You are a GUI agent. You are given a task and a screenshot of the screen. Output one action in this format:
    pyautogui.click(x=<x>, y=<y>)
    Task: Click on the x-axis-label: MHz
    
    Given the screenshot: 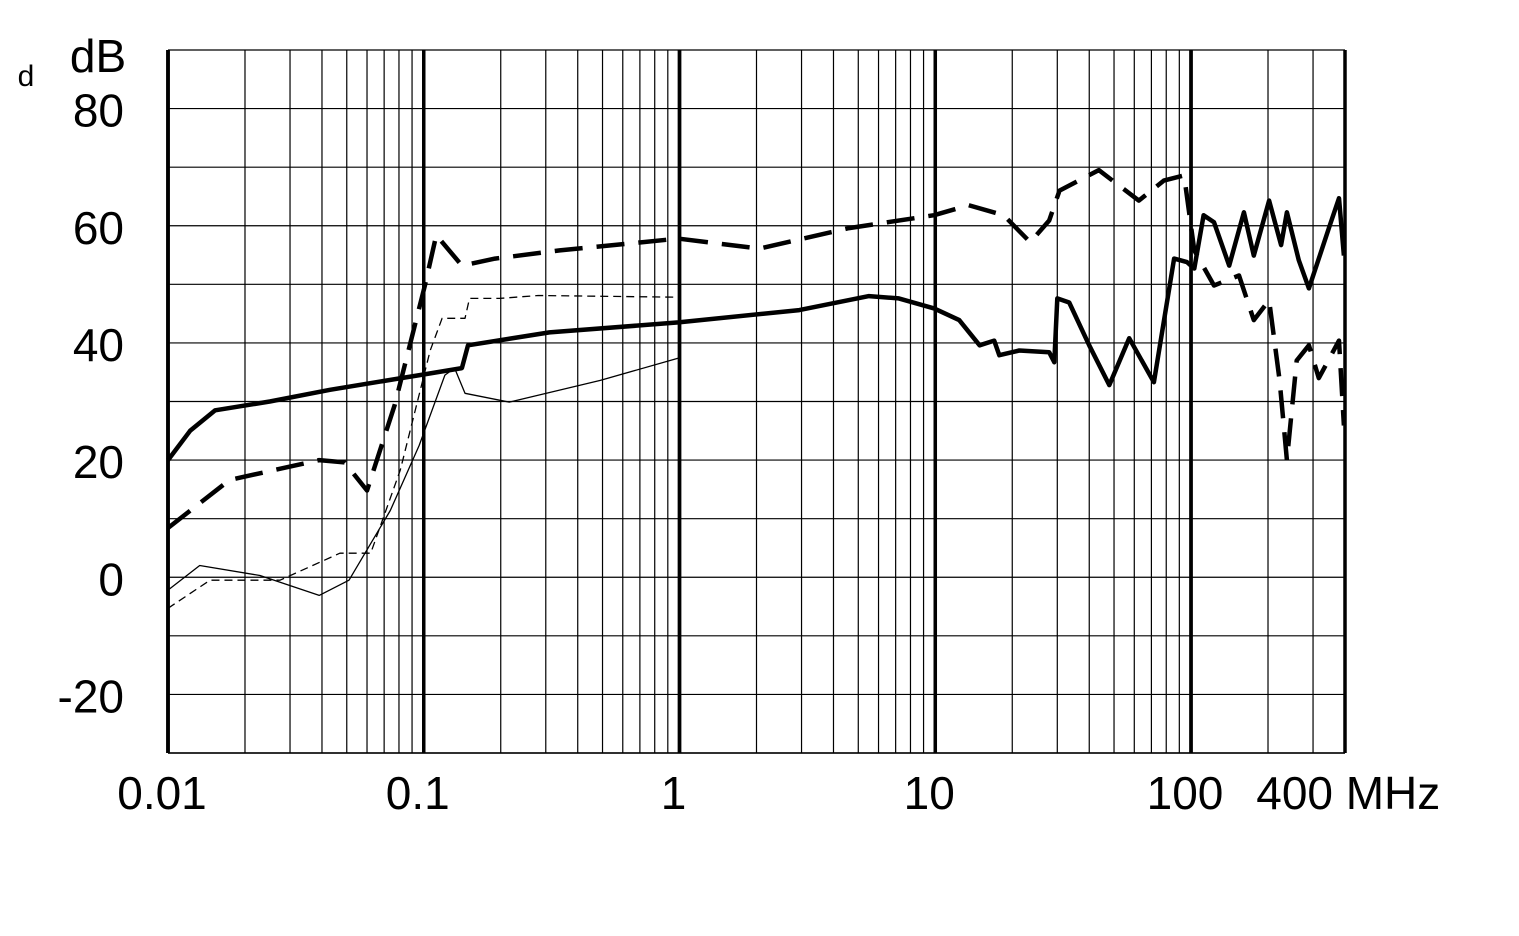 What is the action you would take?
    pyautogui.click(x=1393, y=793)
    